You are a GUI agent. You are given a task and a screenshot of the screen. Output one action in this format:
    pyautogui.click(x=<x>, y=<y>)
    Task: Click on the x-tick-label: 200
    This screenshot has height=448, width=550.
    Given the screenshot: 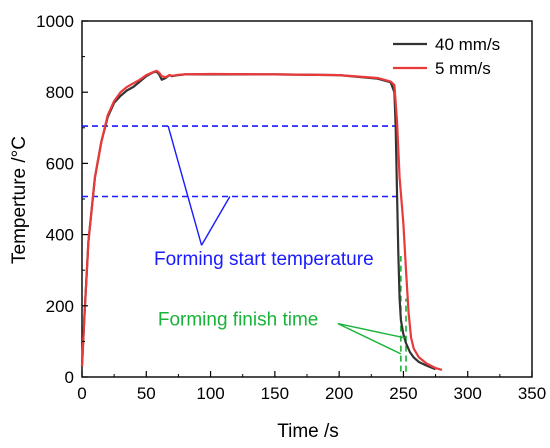 What is the action you would take?
    pyautogui.click(x=339, y=393)
    